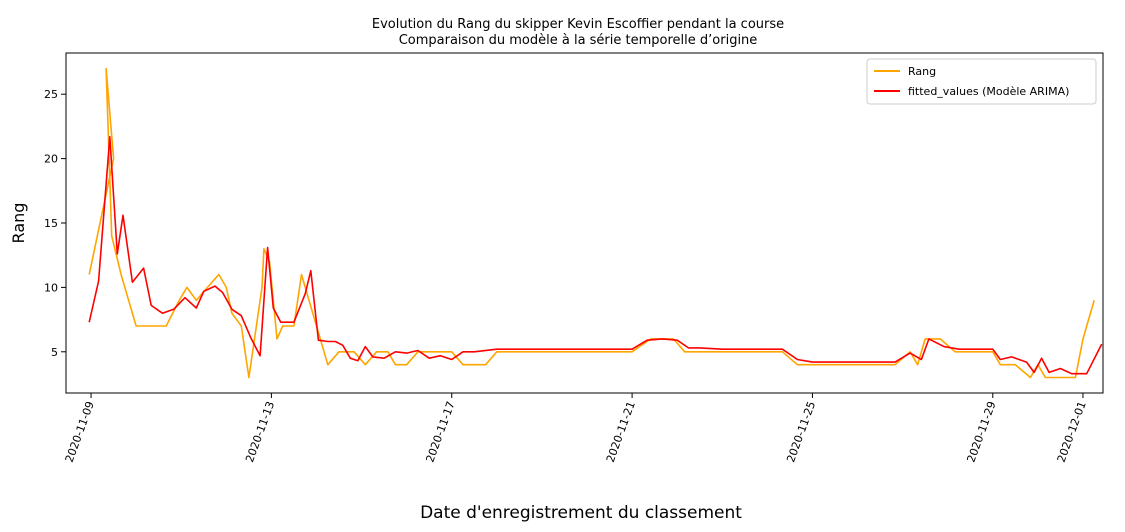 This screenshot has width=1125, height=532. What do you see at coordinates (621, 432) in the screenshot?
I see `x-tick-label: 2020-11-21` at bounding box center [621, 432].